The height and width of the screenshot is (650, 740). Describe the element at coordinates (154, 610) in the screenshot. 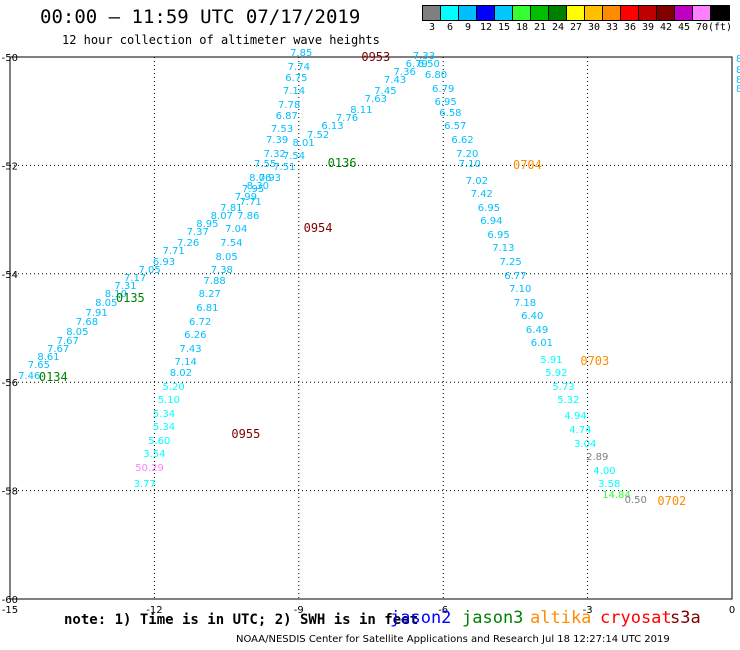

I see `x-tick-label: -12` at that location.